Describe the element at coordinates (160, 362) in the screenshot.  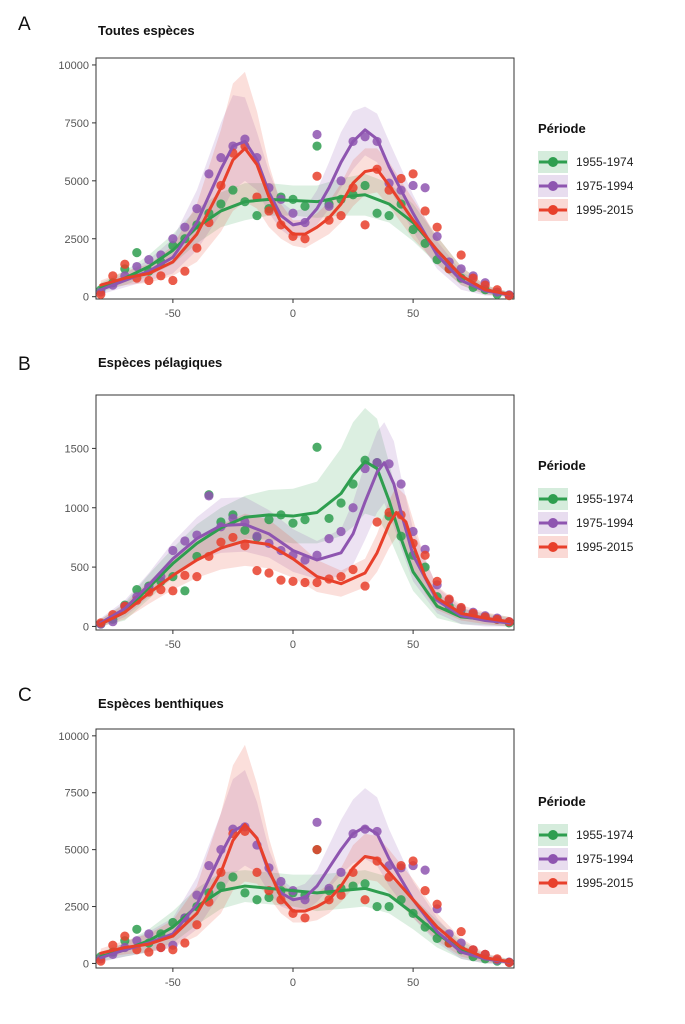
I see `chart-title: Espèces pélagiques` at that location.